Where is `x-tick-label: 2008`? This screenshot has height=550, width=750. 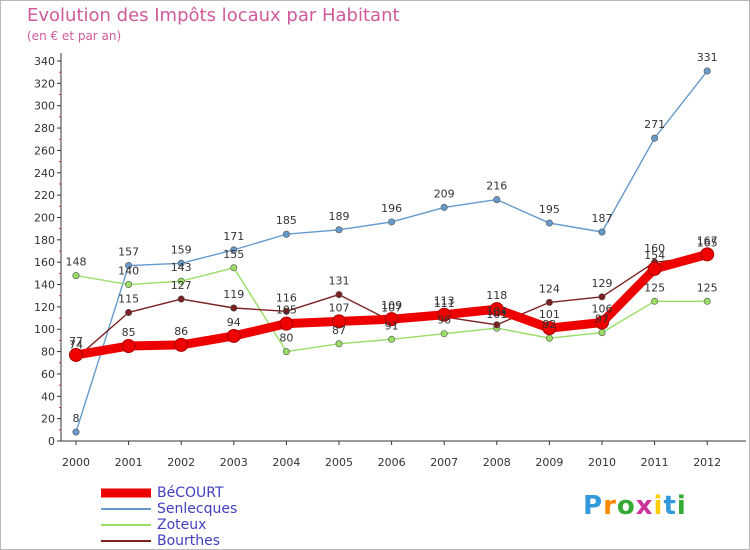 x-tick-label: 2008 is located at coordinates (497, 462).